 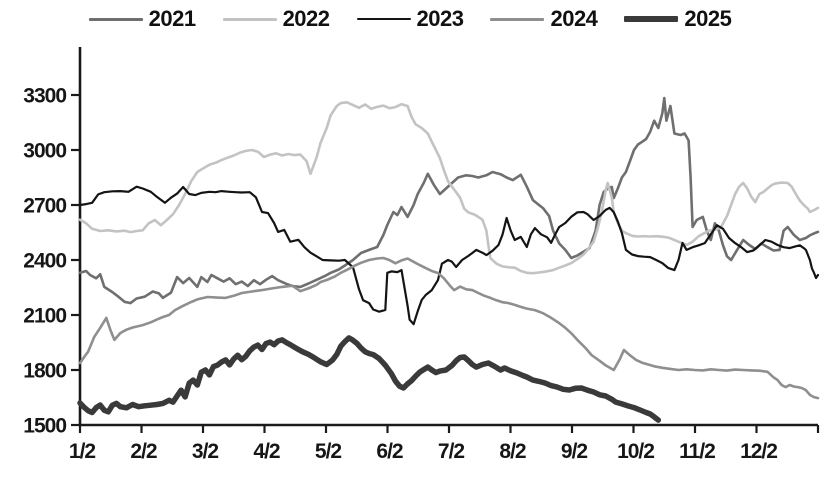 What do you see at coordinates (708, 18) in the screenshot?
I see `legend-label-2025: 2025` at bounding box center [708, 18].